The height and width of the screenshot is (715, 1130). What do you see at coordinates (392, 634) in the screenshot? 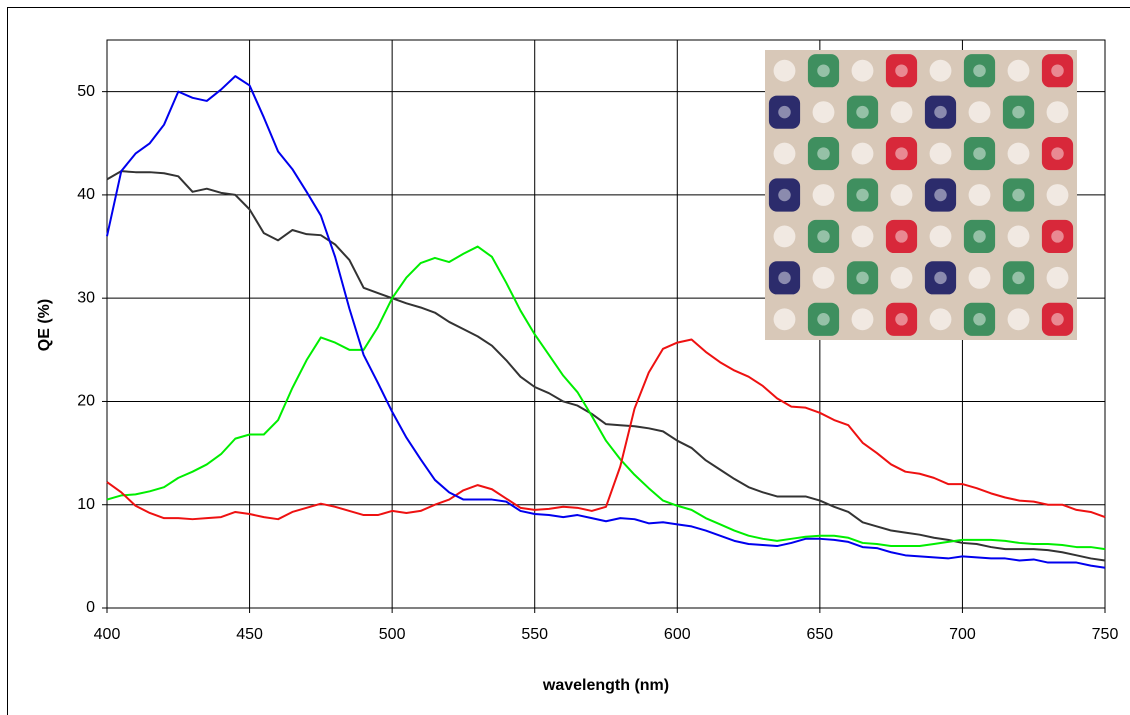
I see `x-tick-label: 500` at bounding box center [392, 634].